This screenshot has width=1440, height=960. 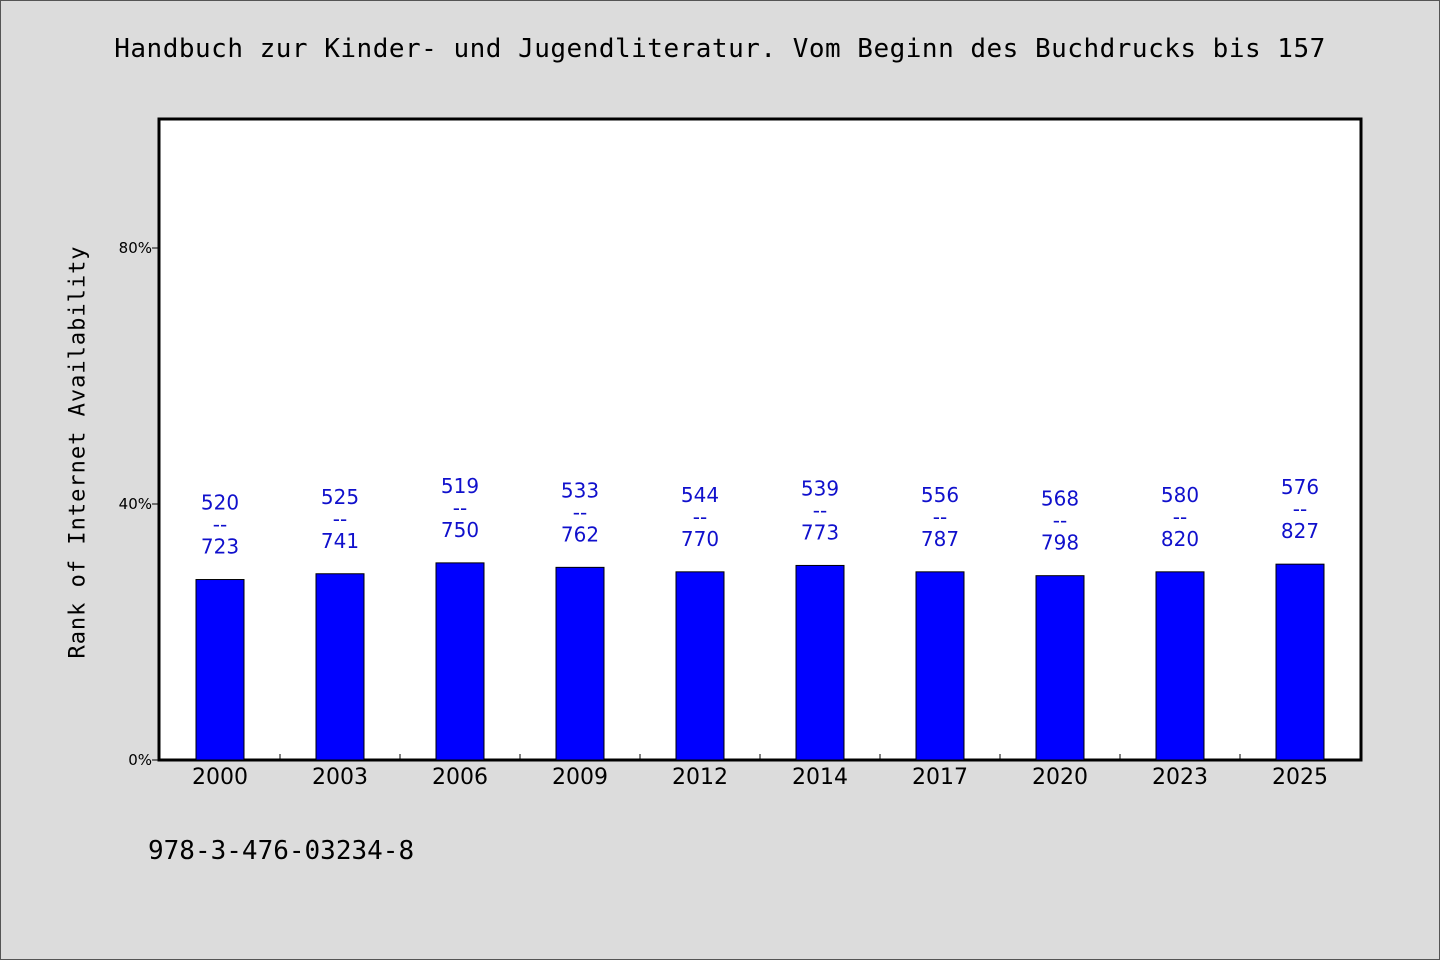 I want to click on bar-data-label: 520, so click(x=220, y=503).